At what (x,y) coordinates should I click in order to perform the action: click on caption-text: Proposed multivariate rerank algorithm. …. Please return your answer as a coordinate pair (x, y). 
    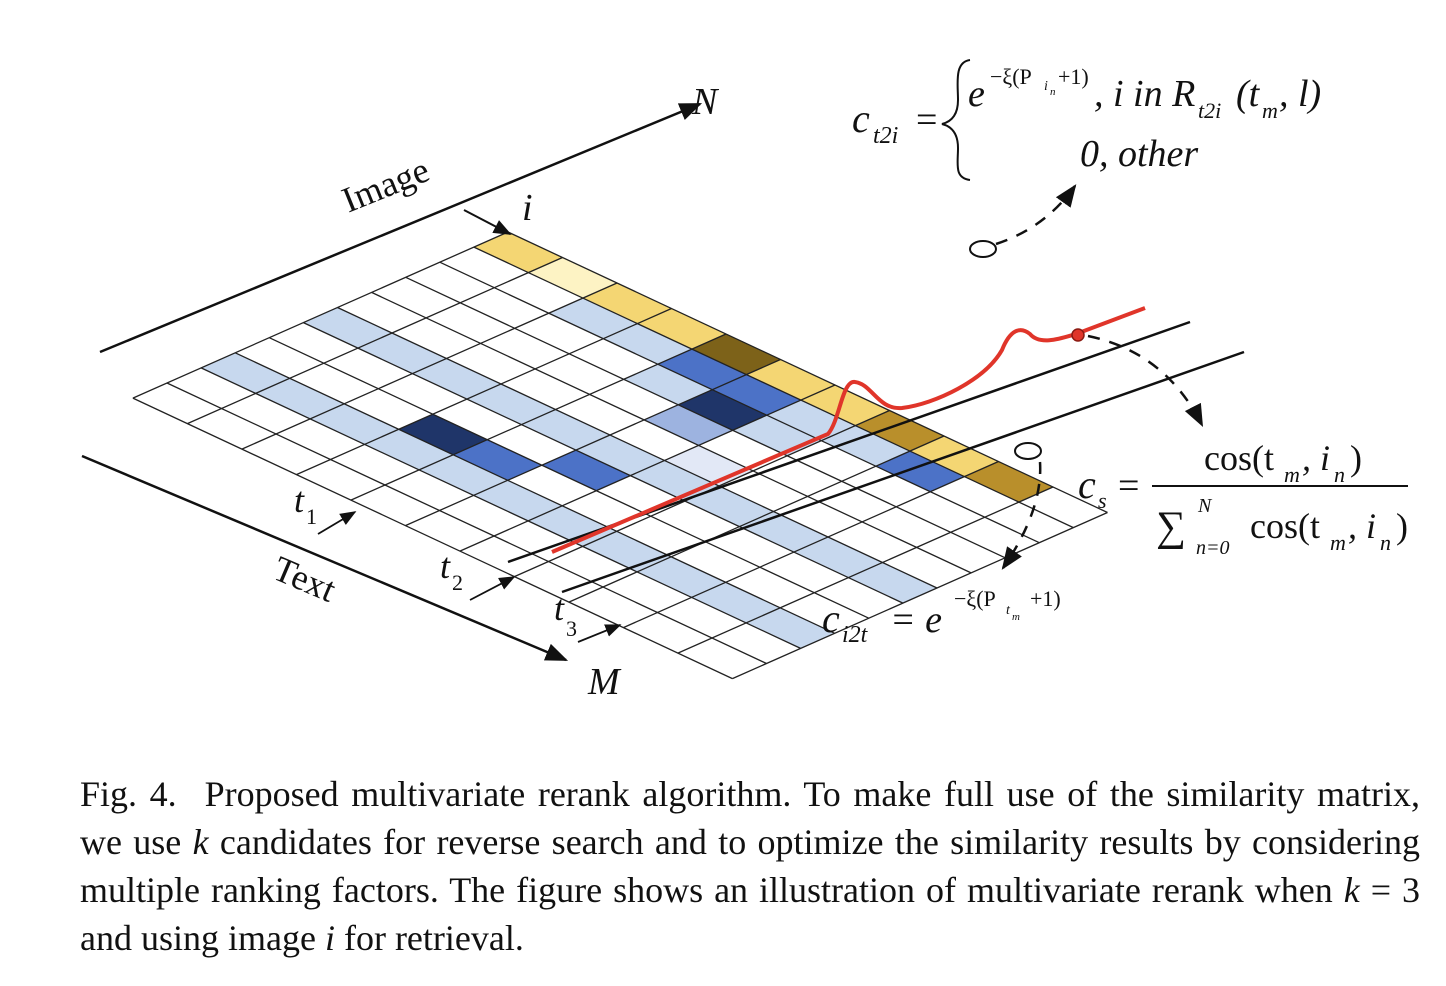
    Looking at the image, I should click on (750, 818).